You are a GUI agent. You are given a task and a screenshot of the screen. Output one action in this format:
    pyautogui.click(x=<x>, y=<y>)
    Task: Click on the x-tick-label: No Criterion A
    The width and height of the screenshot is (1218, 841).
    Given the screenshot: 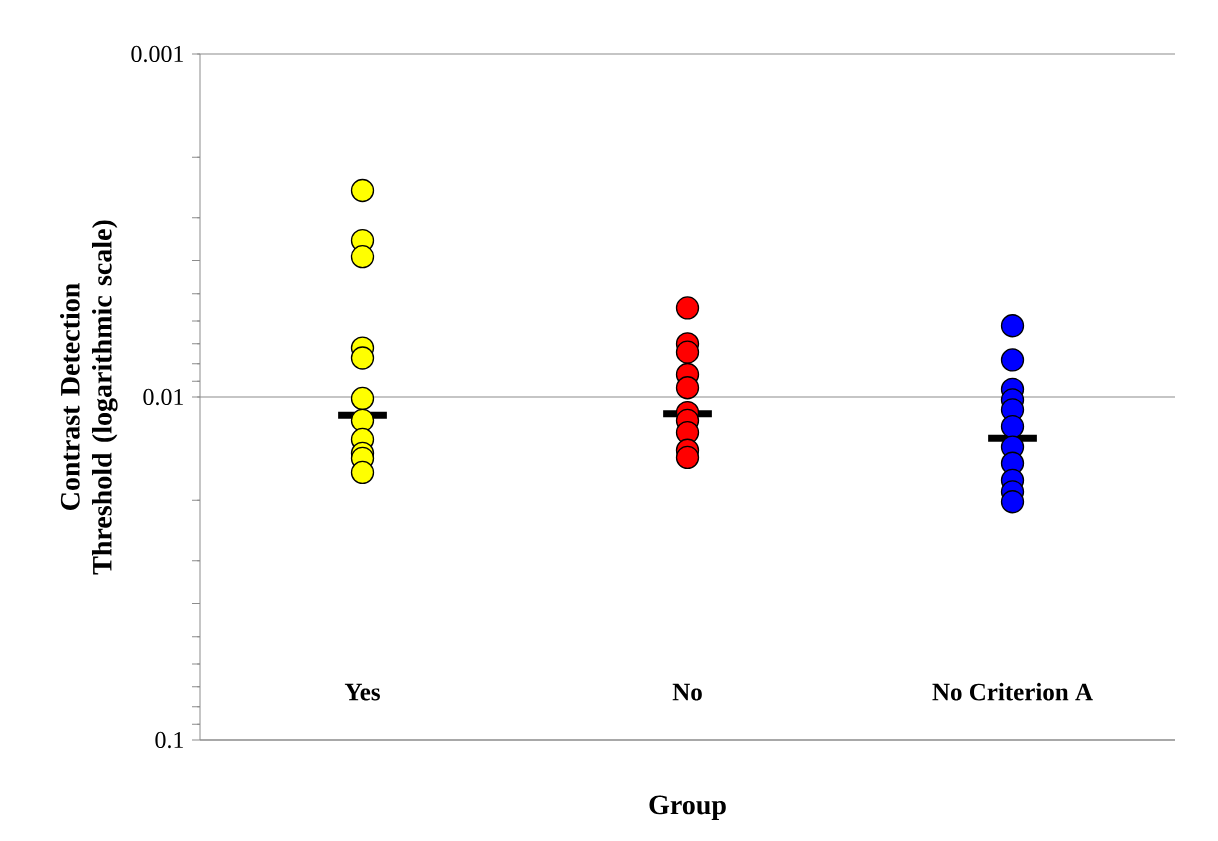 What is the action you would take?
    pyautogui.click(x=1012, y=691)
    